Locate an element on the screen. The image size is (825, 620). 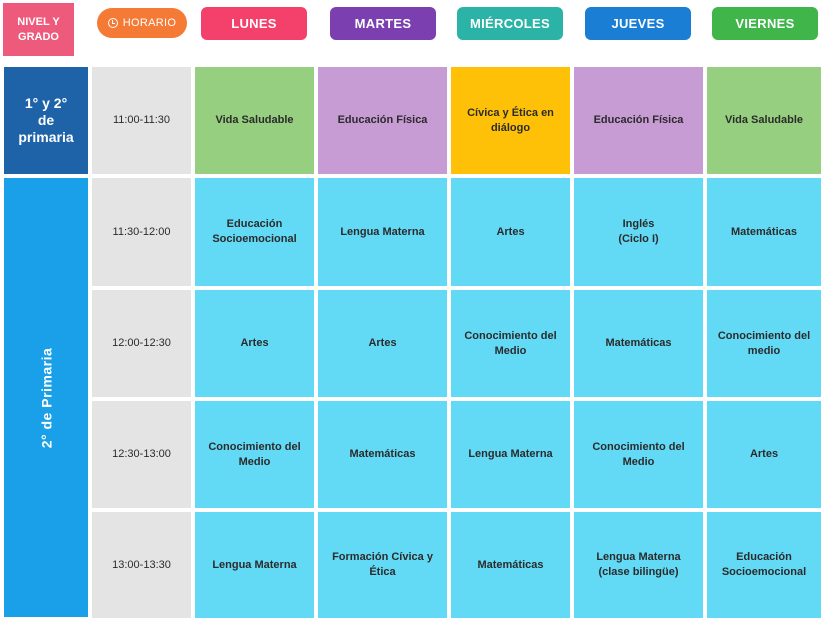
grade-group-line1: 1° y 2° is located at coordinates (46, 103).